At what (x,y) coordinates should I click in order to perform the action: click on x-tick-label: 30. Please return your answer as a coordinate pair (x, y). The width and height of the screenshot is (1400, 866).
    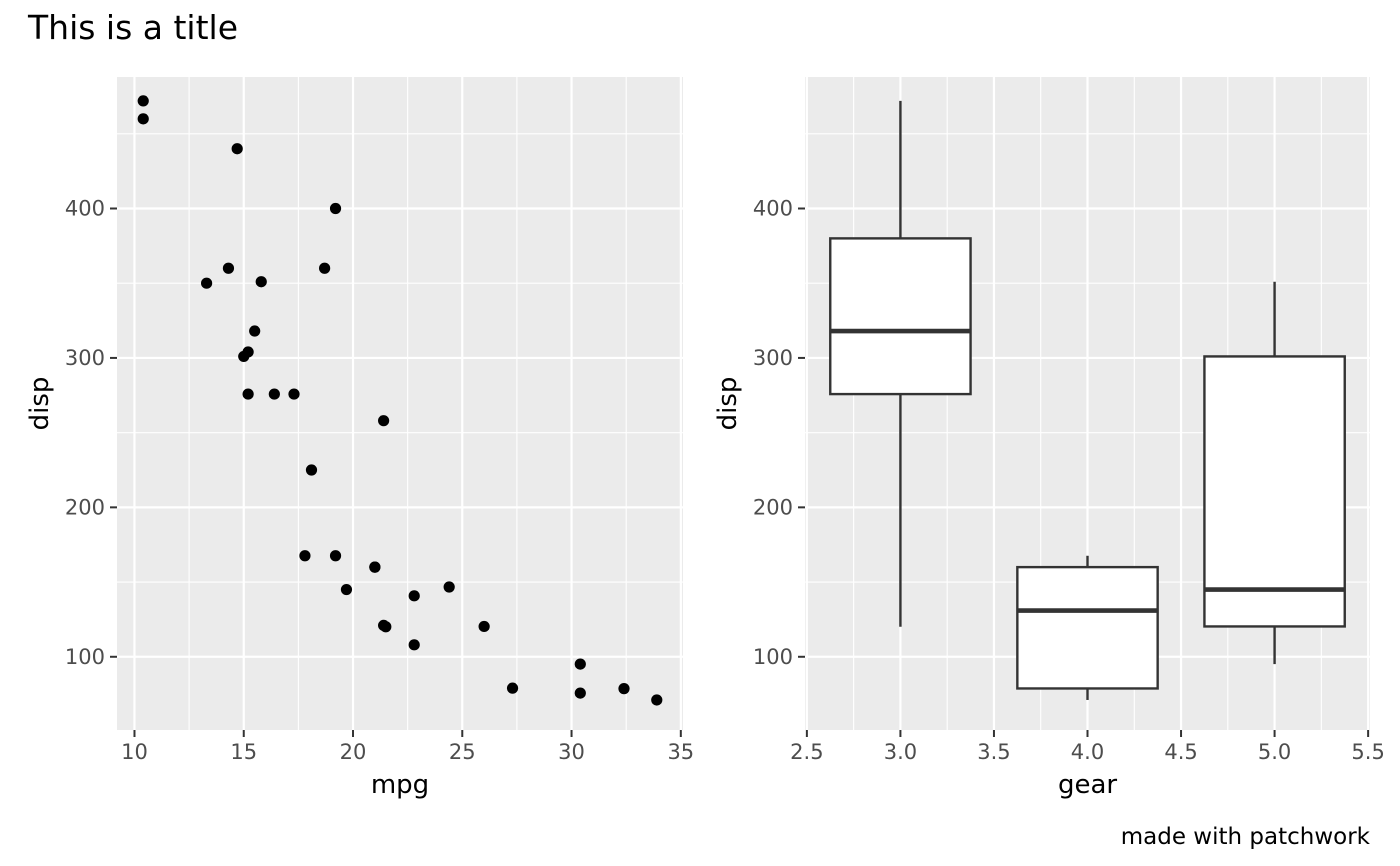
    Looking at the image, I should click on (571, 752).